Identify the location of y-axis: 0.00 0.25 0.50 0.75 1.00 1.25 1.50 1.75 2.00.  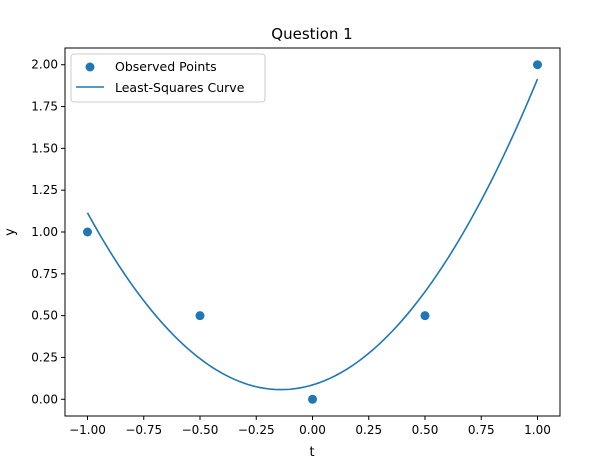
(48, 232).